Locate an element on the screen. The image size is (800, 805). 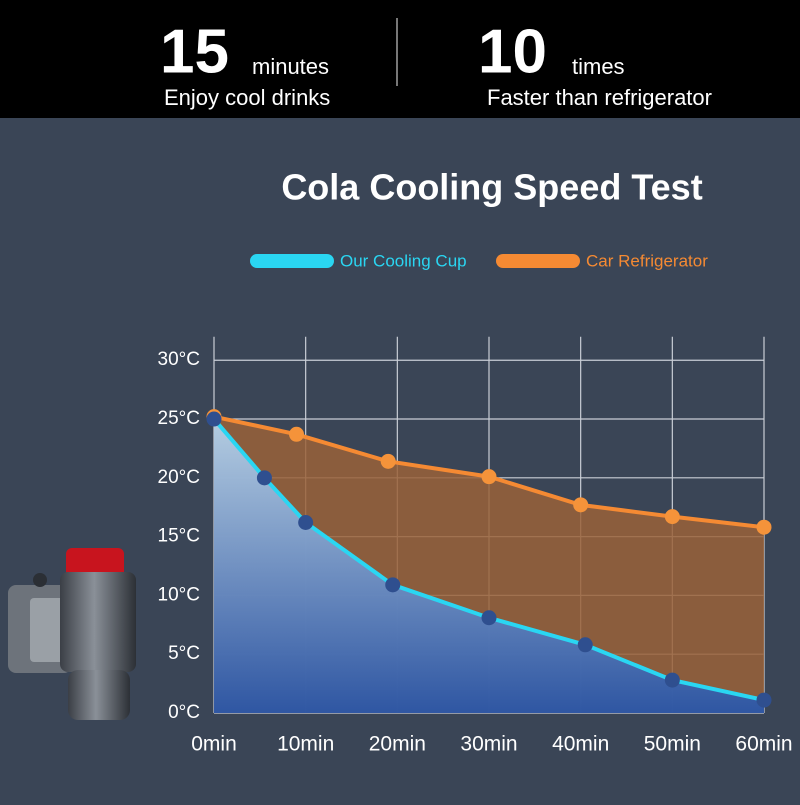
y-tick-label: 0°C is located at coordinates (184, 712).